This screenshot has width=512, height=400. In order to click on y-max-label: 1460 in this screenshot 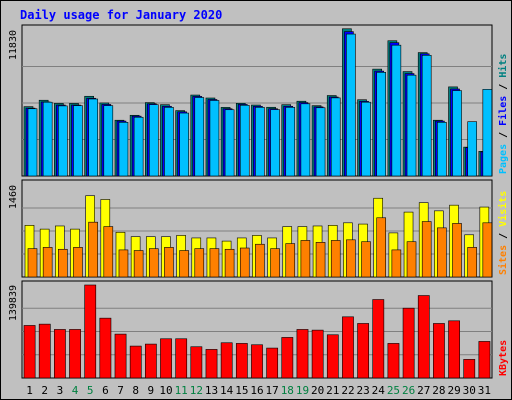, I will do `click(13, 197)`.